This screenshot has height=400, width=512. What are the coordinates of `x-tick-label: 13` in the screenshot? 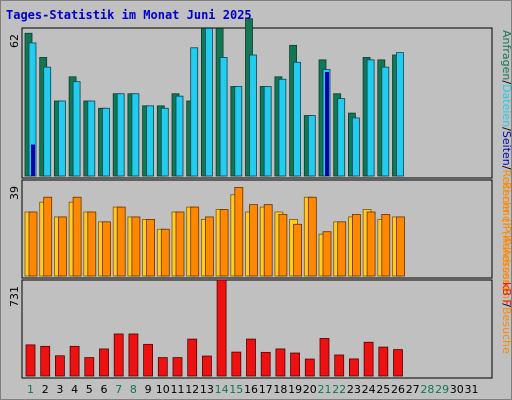 It's located at (207, 389).